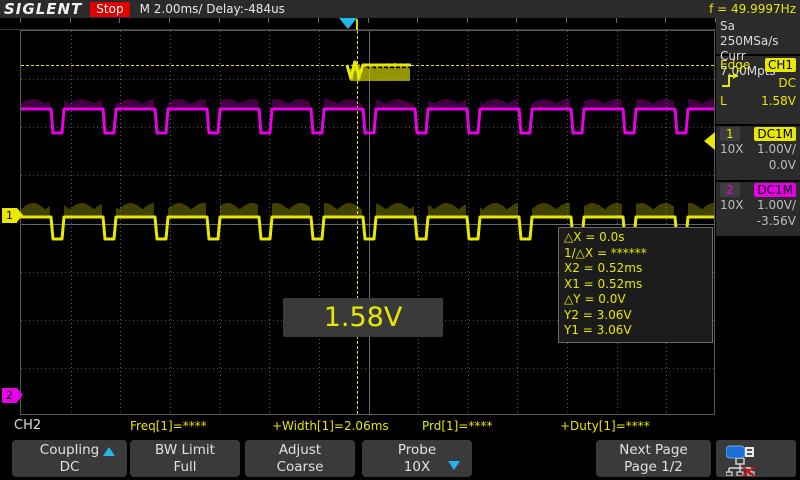  I want to click on channel-2-block: 2 DC1M 10X 1.00V/ -3.56V, so click(758, 209).